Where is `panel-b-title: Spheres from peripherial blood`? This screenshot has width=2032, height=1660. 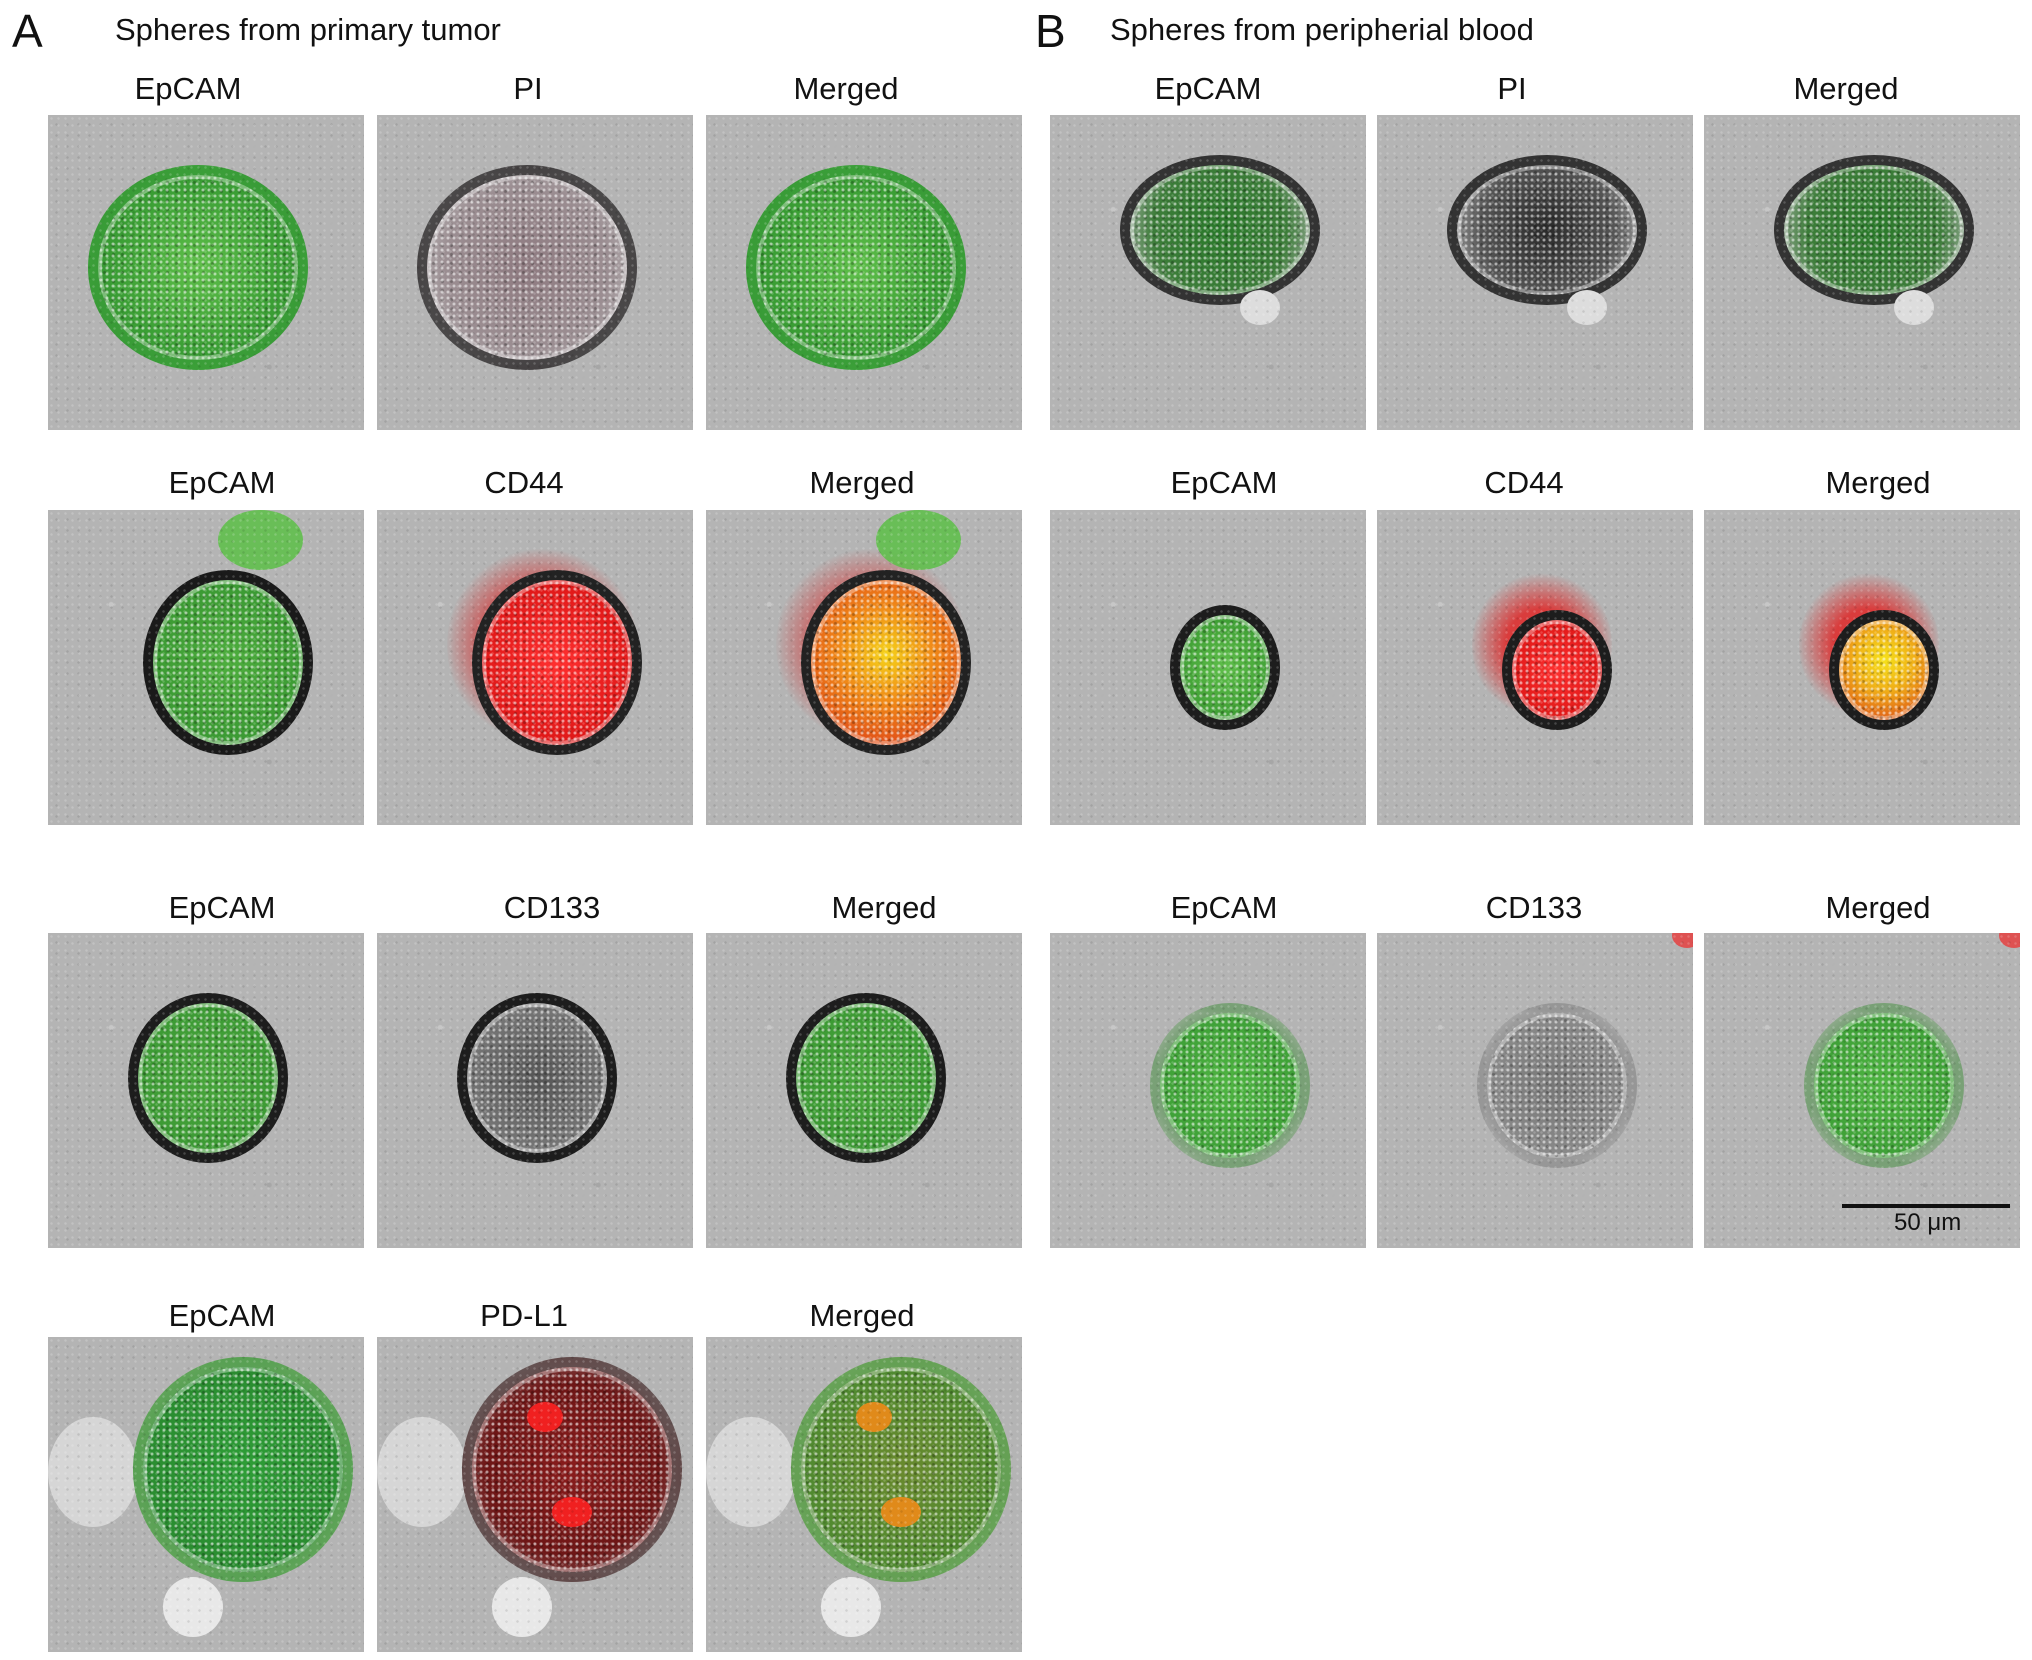
panel-b-title: Spheres from peripherial blood is located at coordinates (1322, 29).